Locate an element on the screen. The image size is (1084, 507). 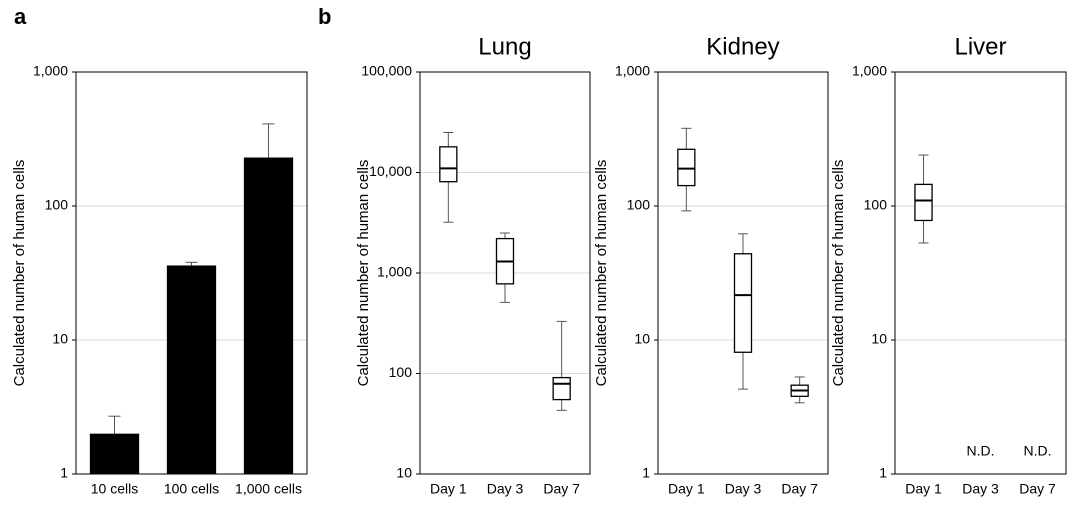
y-tick-label: 100,000 is located at coordinates (386, 71).